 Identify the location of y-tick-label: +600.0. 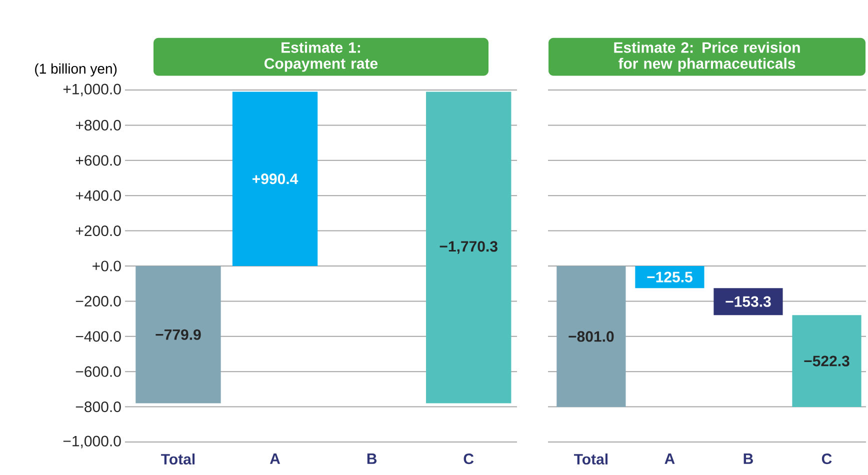
(98, 160).